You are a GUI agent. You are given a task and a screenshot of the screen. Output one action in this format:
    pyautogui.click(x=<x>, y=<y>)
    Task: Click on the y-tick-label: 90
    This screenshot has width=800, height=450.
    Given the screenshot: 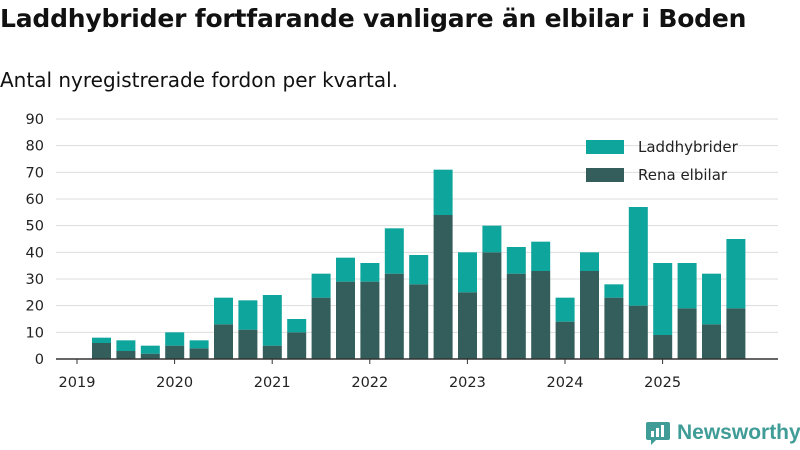 What is the action you would take?
    pyautogui.click(x=35, y=120)
    